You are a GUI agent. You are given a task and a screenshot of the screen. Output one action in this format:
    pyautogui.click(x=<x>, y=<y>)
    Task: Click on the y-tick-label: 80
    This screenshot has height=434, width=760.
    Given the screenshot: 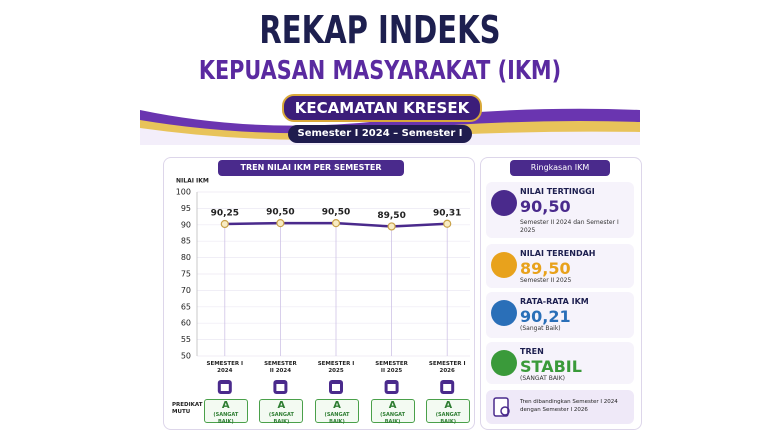 What is the action you would take?
    pyautogui.click(x=186, y=257)
    